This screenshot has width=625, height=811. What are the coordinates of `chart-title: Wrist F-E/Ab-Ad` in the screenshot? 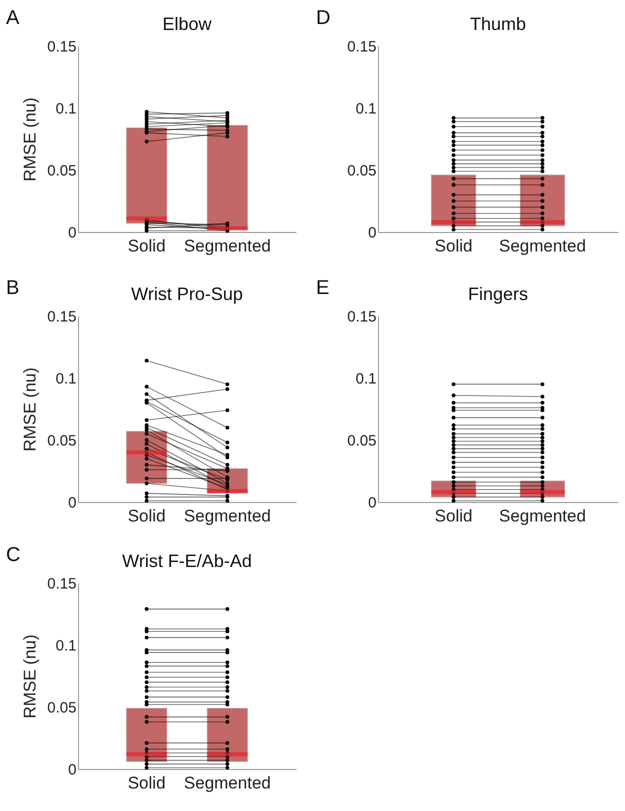 It's located at (187, 561).